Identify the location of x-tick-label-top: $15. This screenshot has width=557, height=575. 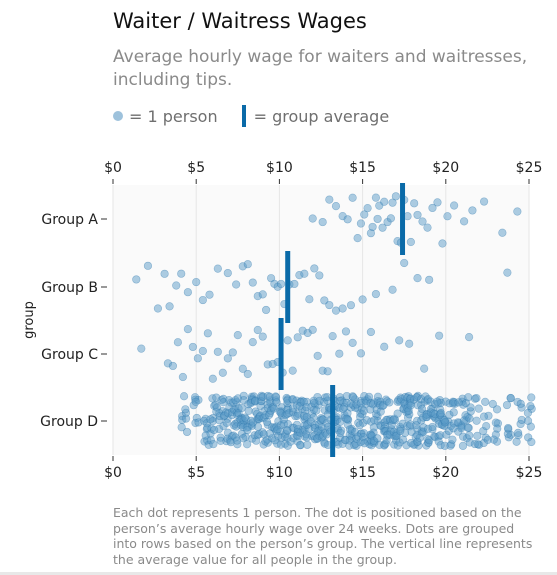
(362, 168).